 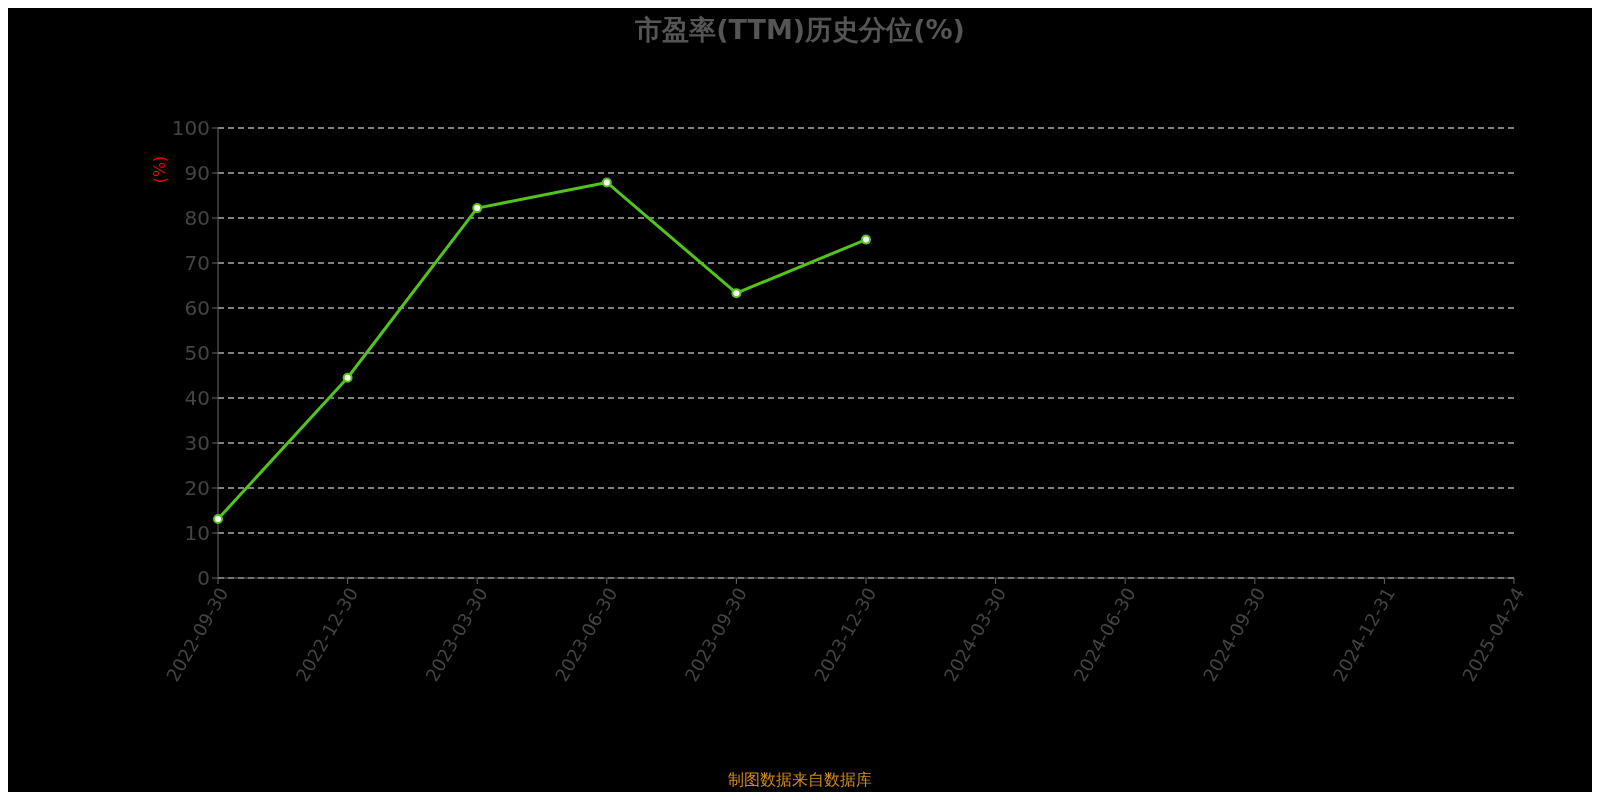 What do you see at coordinates (197, 533) in the screenshot?
I see `y-tick-label: 10` at bounding box center [197, 533].